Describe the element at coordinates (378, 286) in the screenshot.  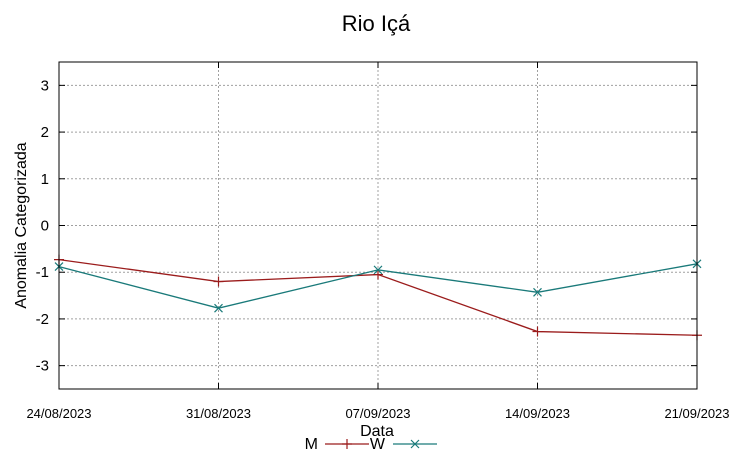
I see `series-w` at that location.